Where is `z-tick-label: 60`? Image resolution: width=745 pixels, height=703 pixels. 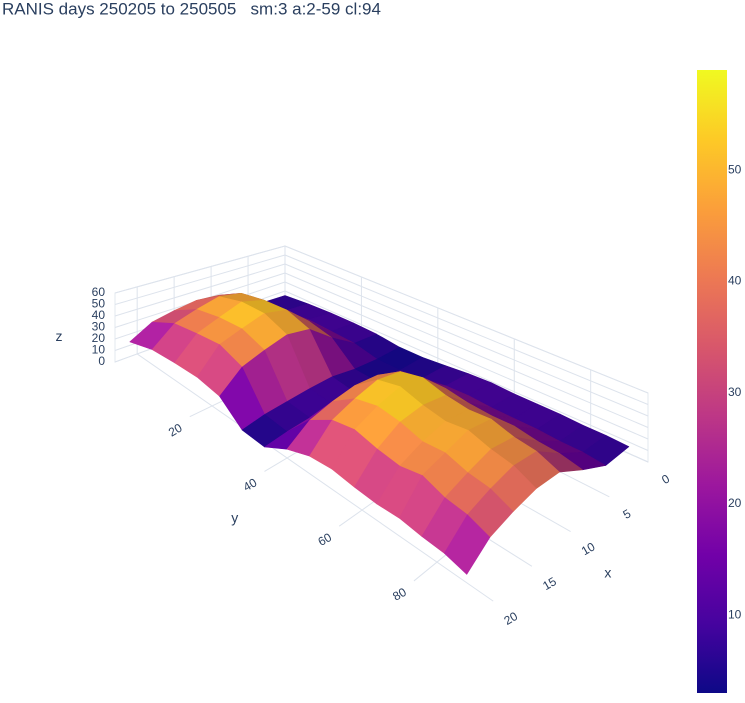
z-tick-label: 60 is located at coordinates (99, 292).